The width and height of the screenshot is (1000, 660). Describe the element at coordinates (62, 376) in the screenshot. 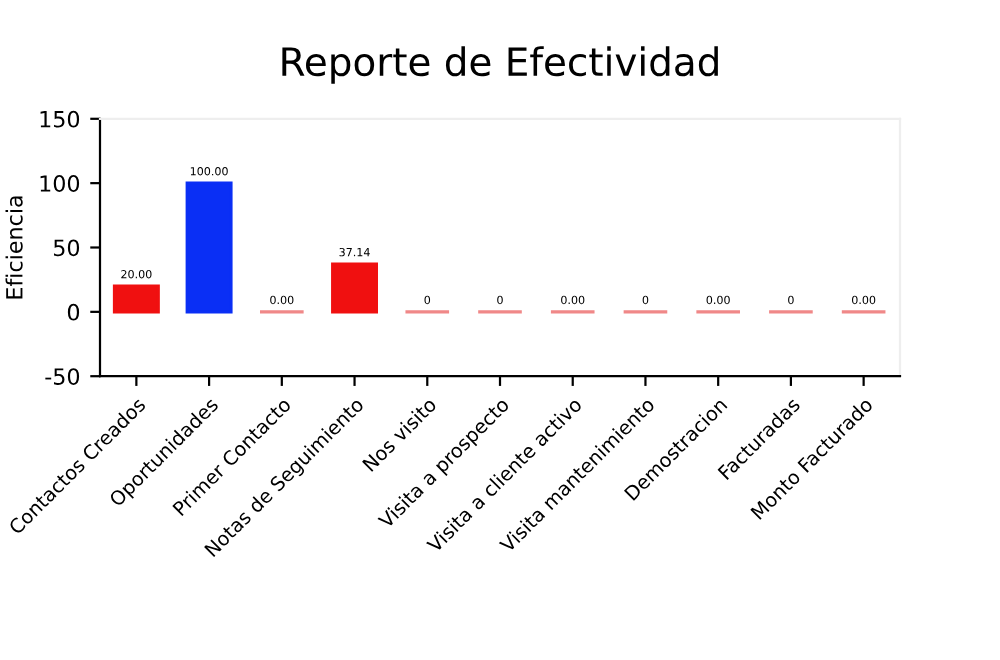

I see `y-tick-label: -50` at that location.